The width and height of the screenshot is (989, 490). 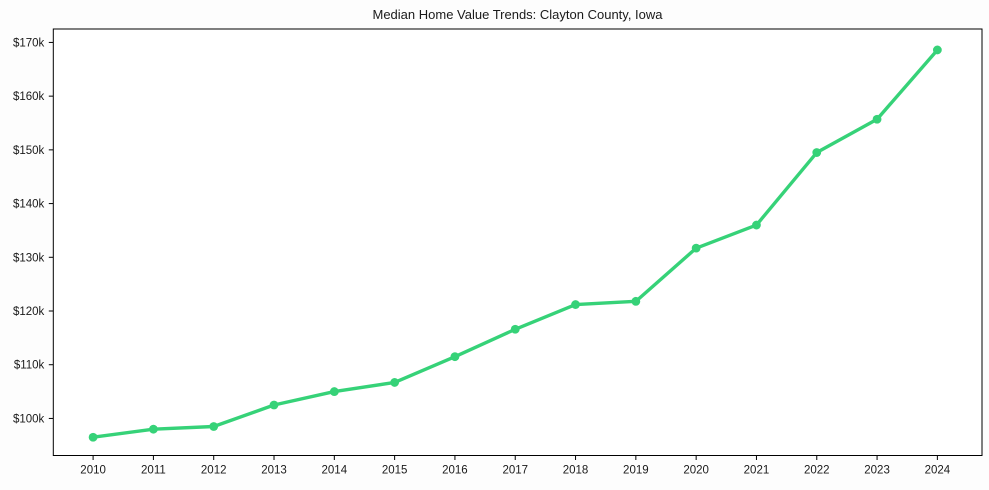 What do you see at coordinates (214, 471) in the screenshot?
I see `x-tick-label: 2012` at bounding box center [214, 471].